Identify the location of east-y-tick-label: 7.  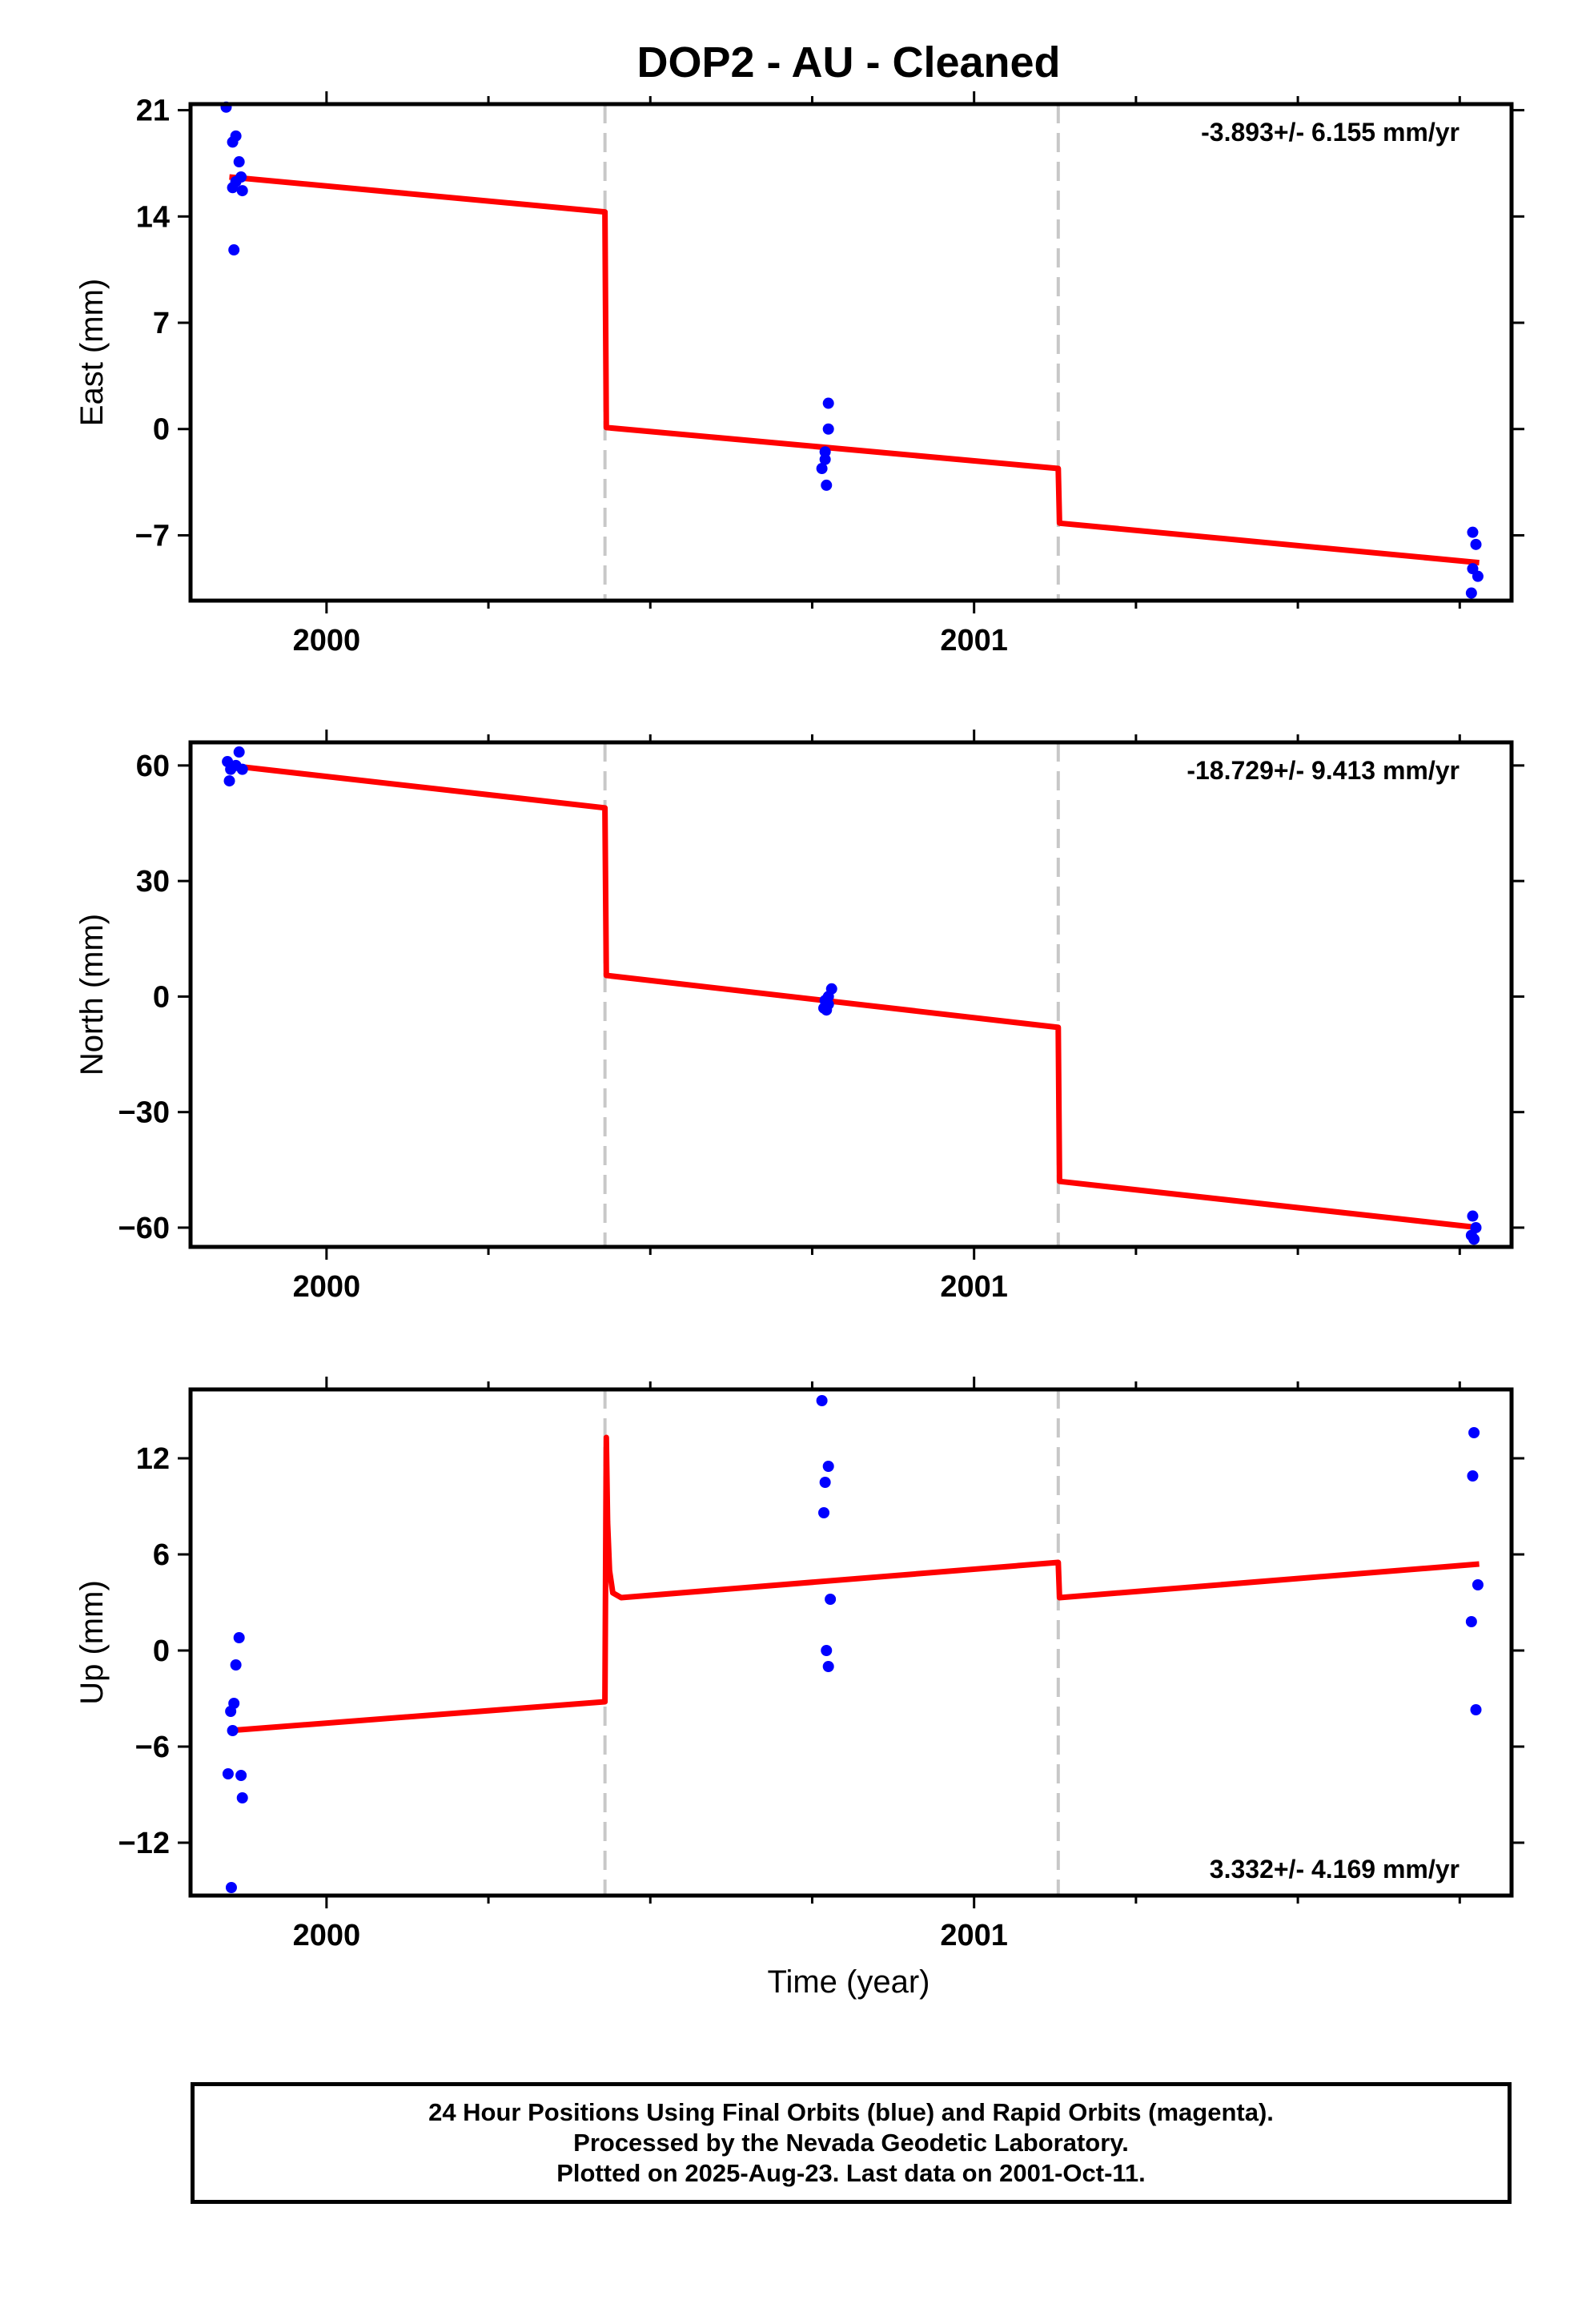
(161, 323).